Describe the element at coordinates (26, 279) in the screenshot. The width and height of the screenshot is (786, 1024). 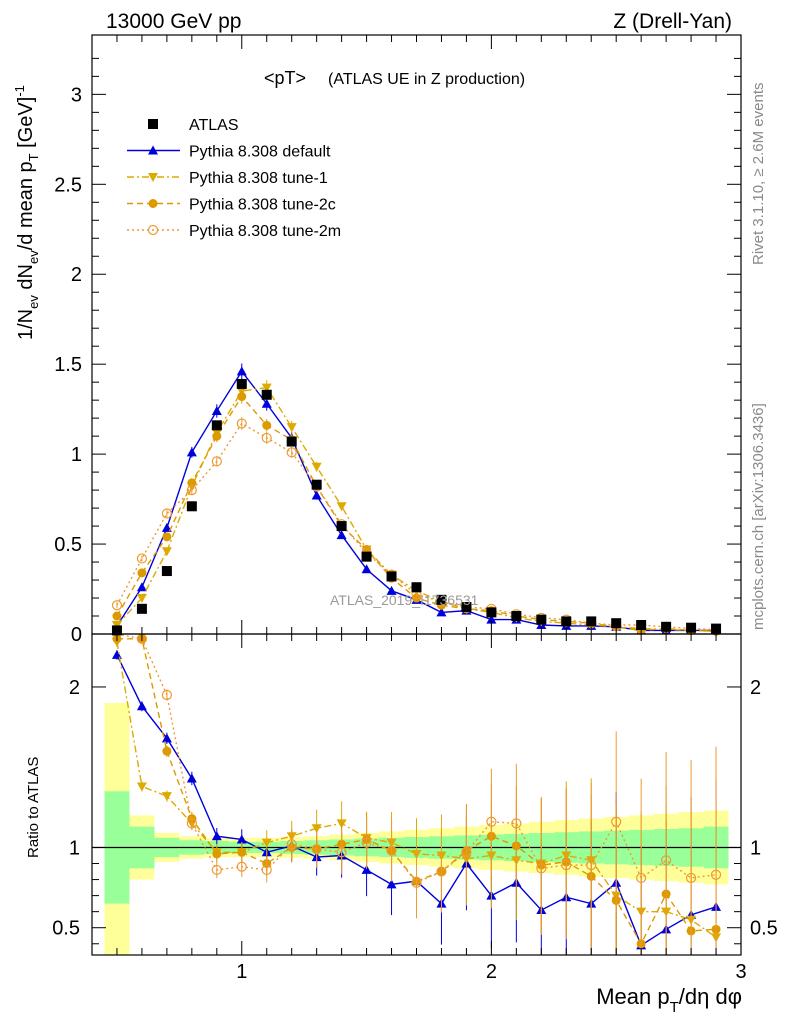
I see `ylabel-part: dN` at that location.